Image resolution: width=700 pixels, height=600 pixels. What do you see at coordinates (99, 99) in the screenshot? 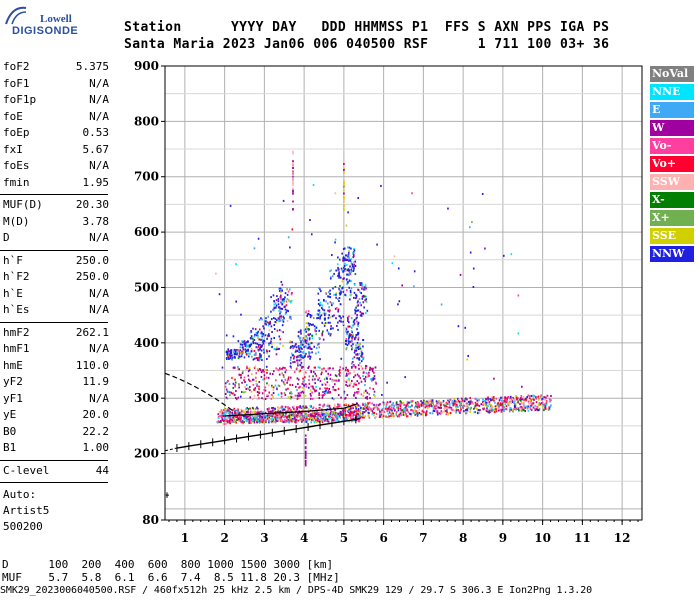
I see `param-value: N/A` at bounding box center [99, 99].